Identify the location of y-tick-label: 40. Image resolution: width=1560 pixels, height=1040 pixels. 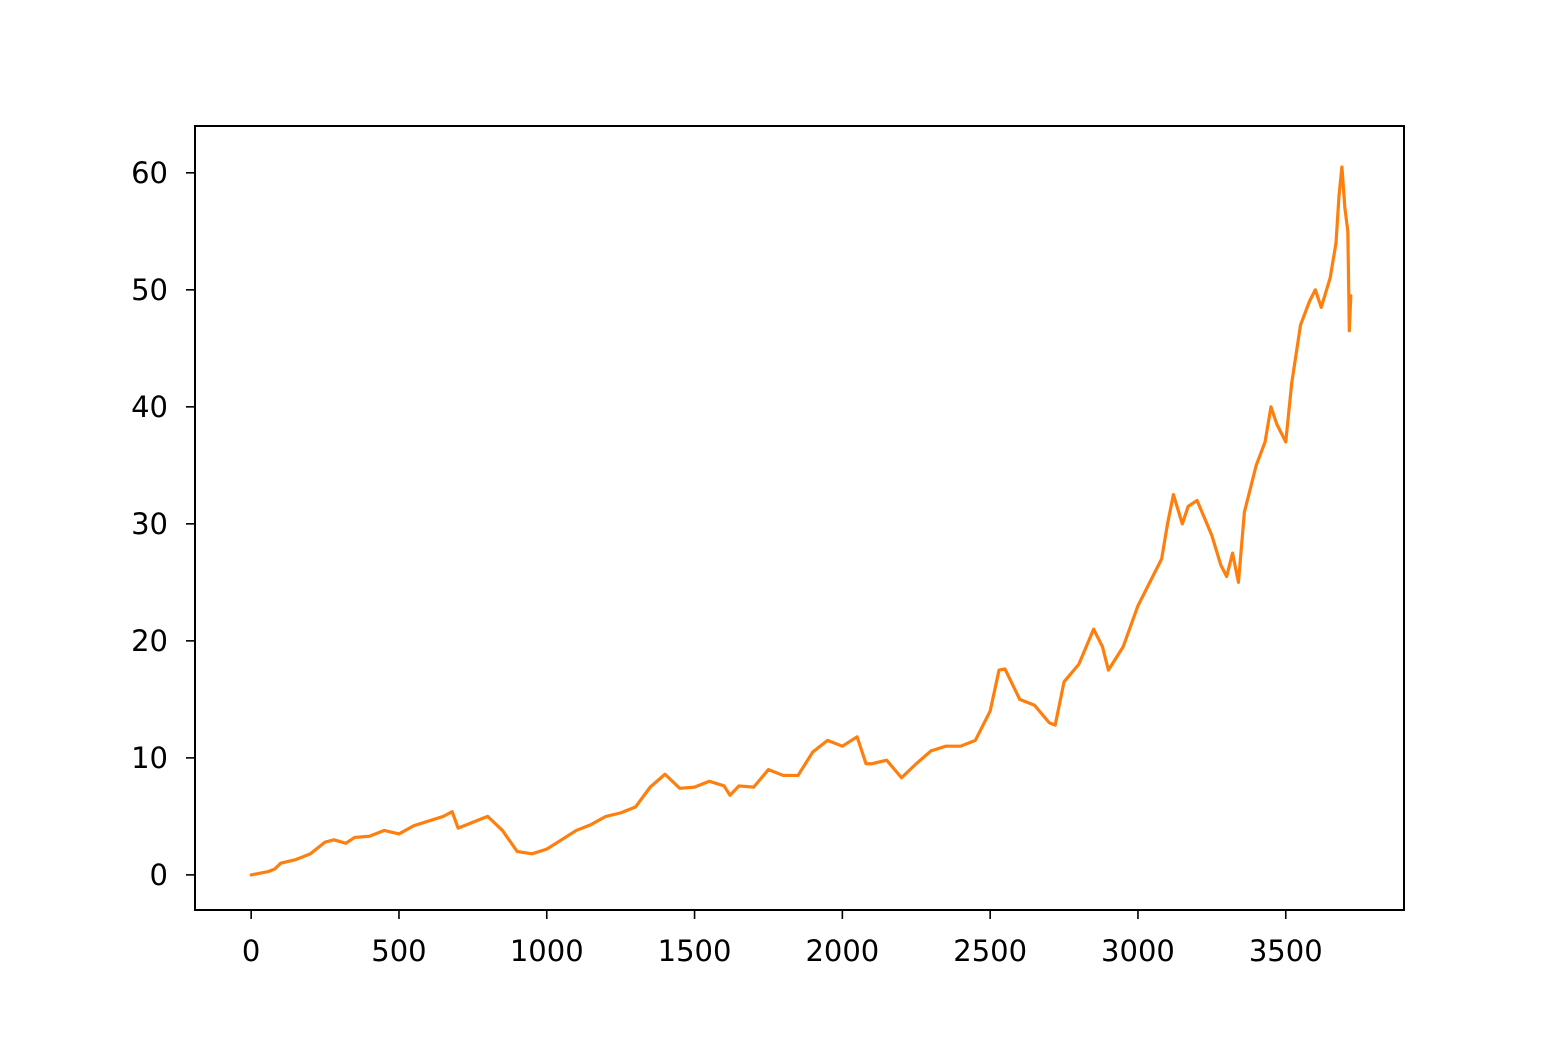
(149, 407).